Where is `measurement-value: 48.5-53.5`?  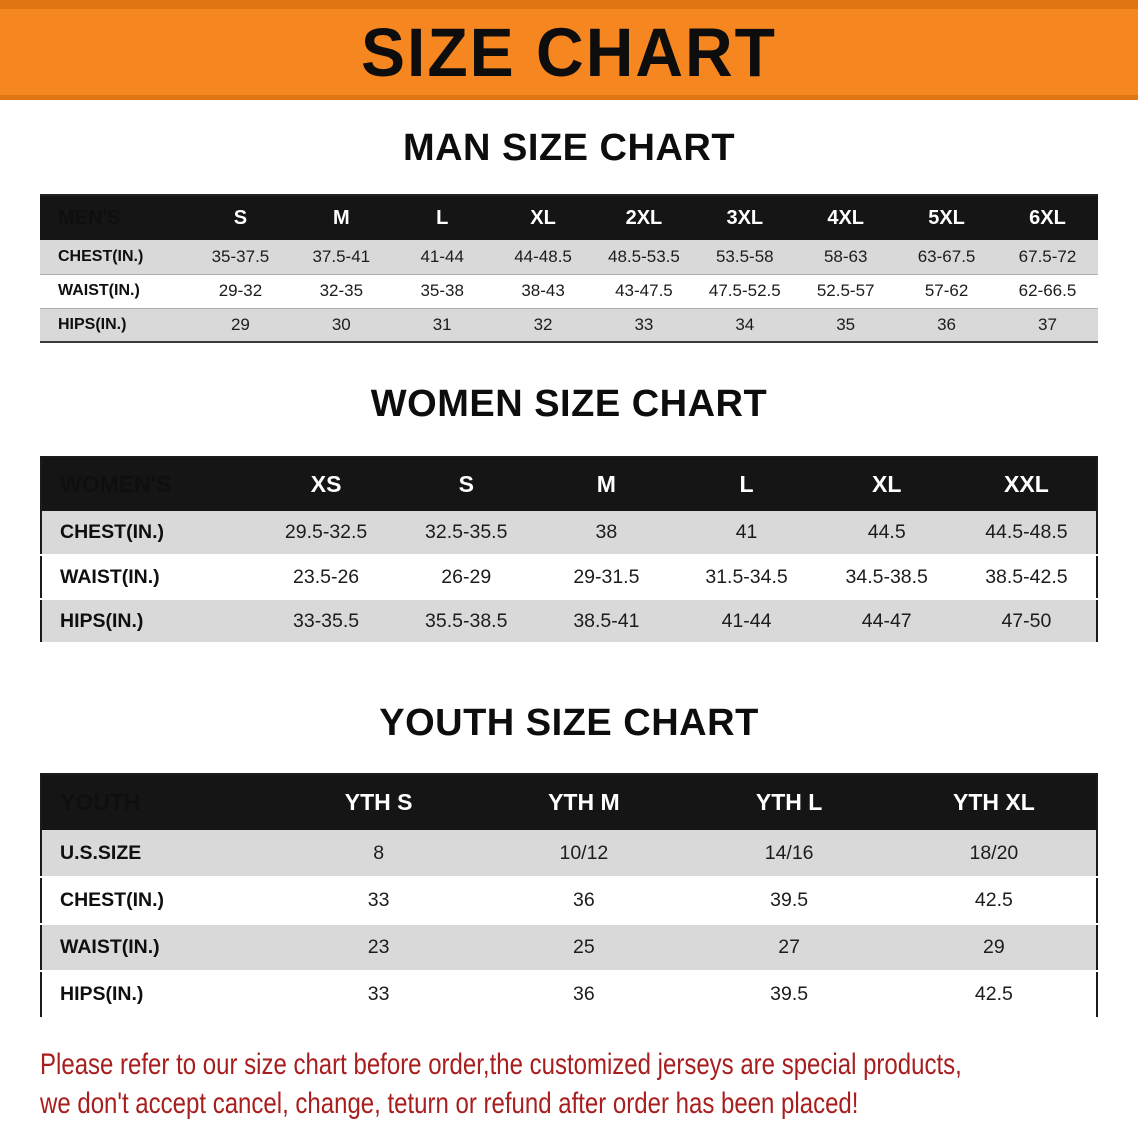
measurement-value: 48.5-53.5 is located at coordinates (644, 257).